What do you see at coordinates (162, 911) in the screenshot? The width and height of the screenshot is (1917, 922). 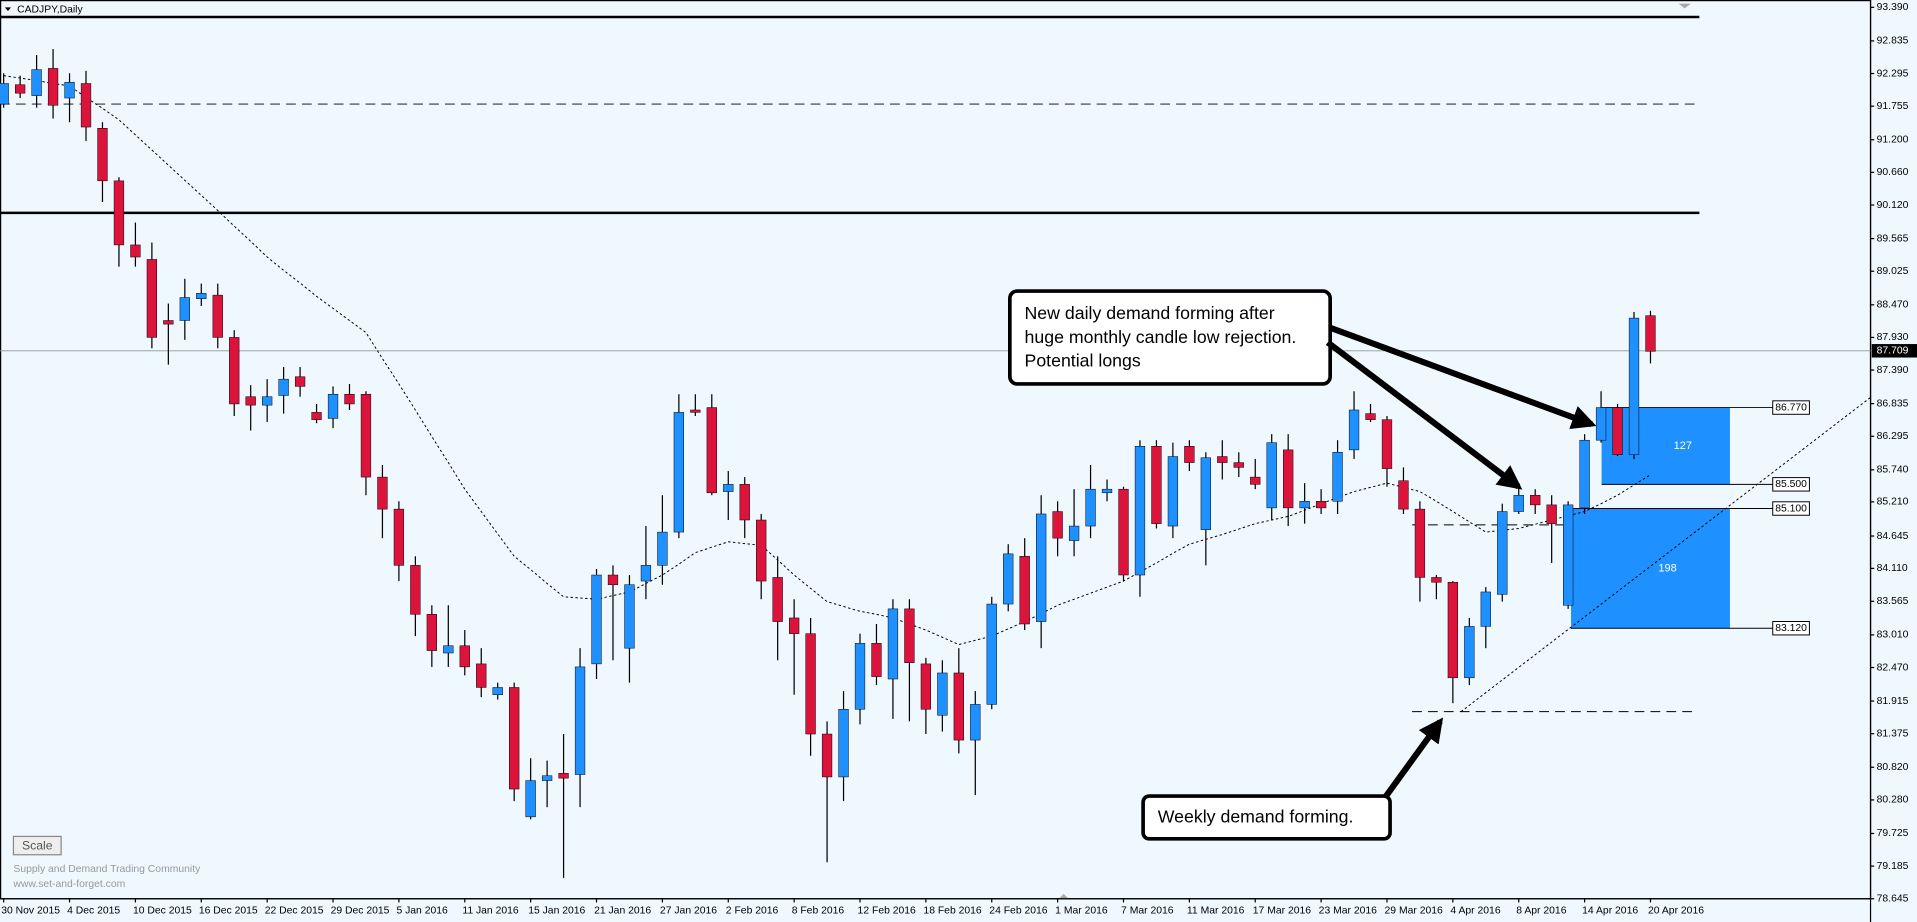 I see `x-tick-label: 10 Dec 2015` at bounding box center [162, 911].